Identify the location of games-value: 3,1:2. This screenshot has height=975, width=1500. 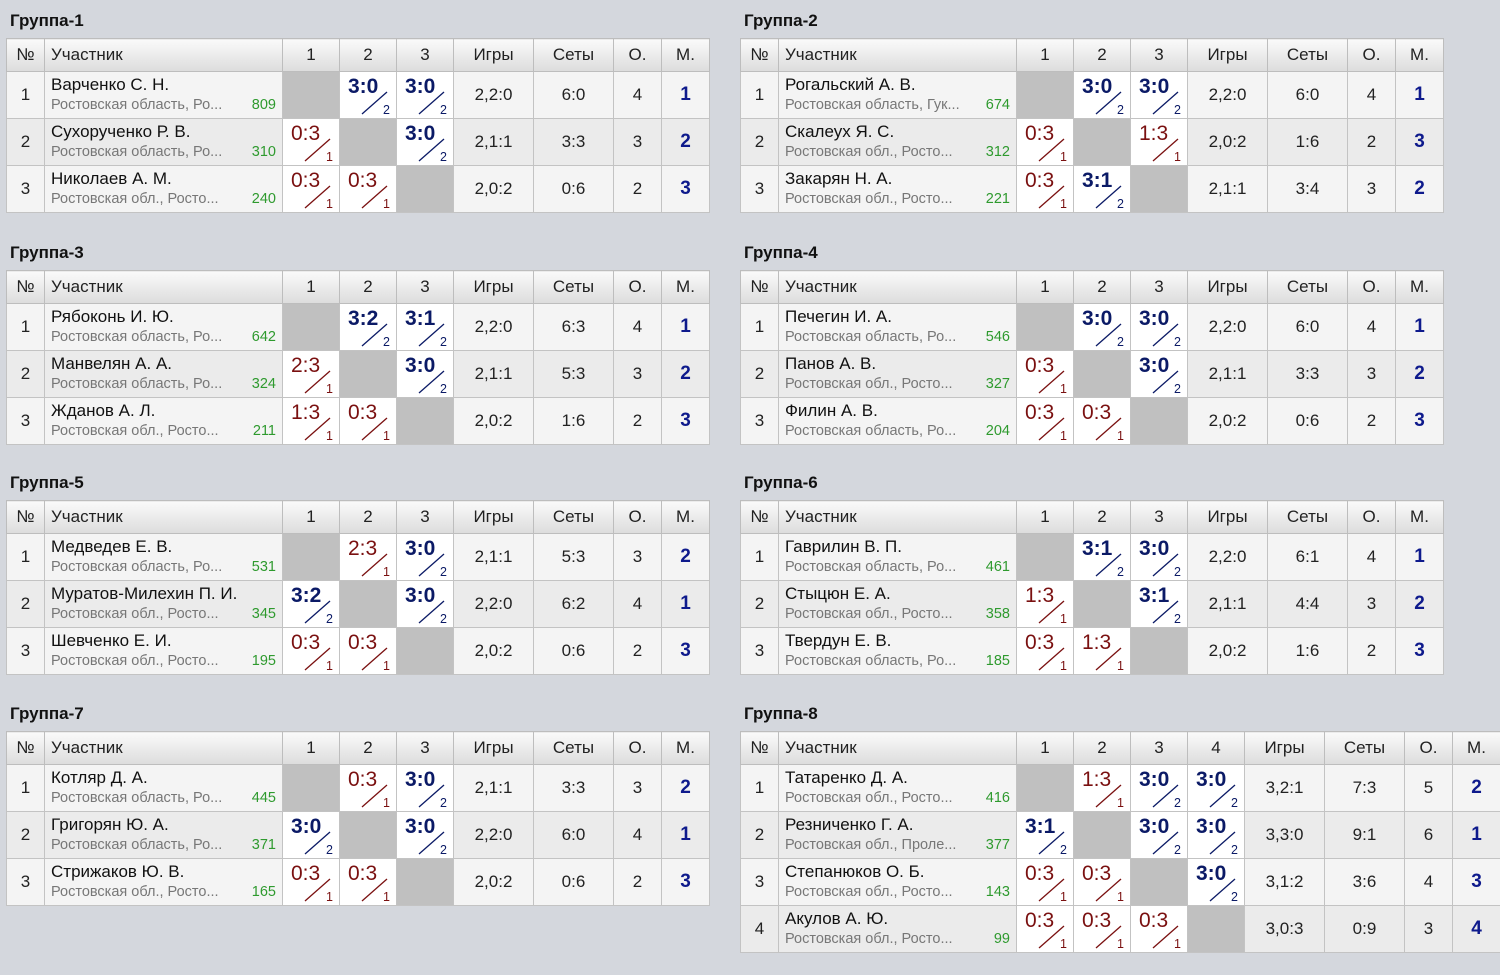
(1284, 882).